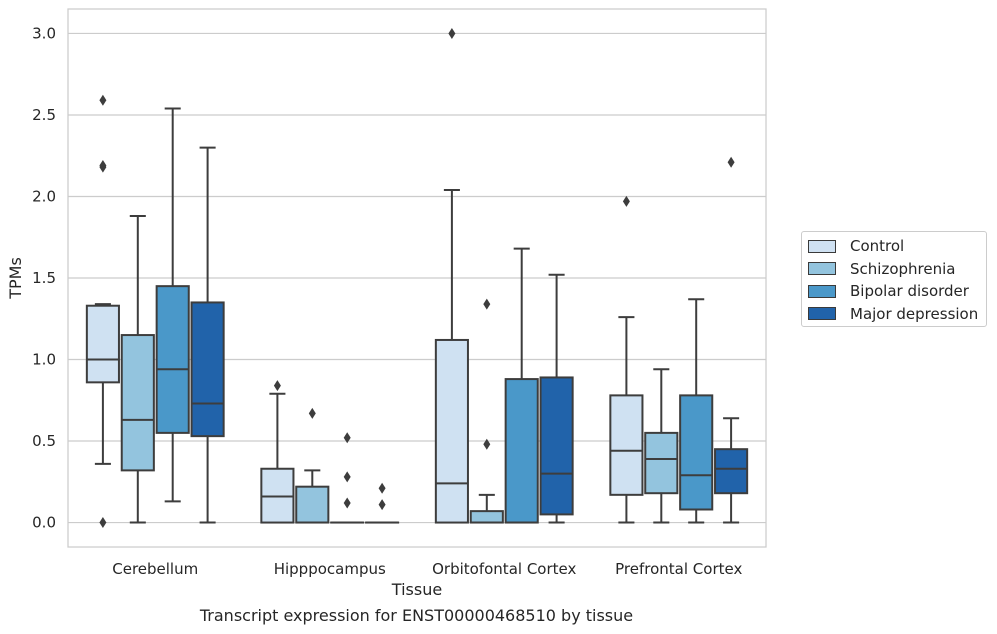  I want to click on legend-label: Schizophrenia, so click(903, 268).